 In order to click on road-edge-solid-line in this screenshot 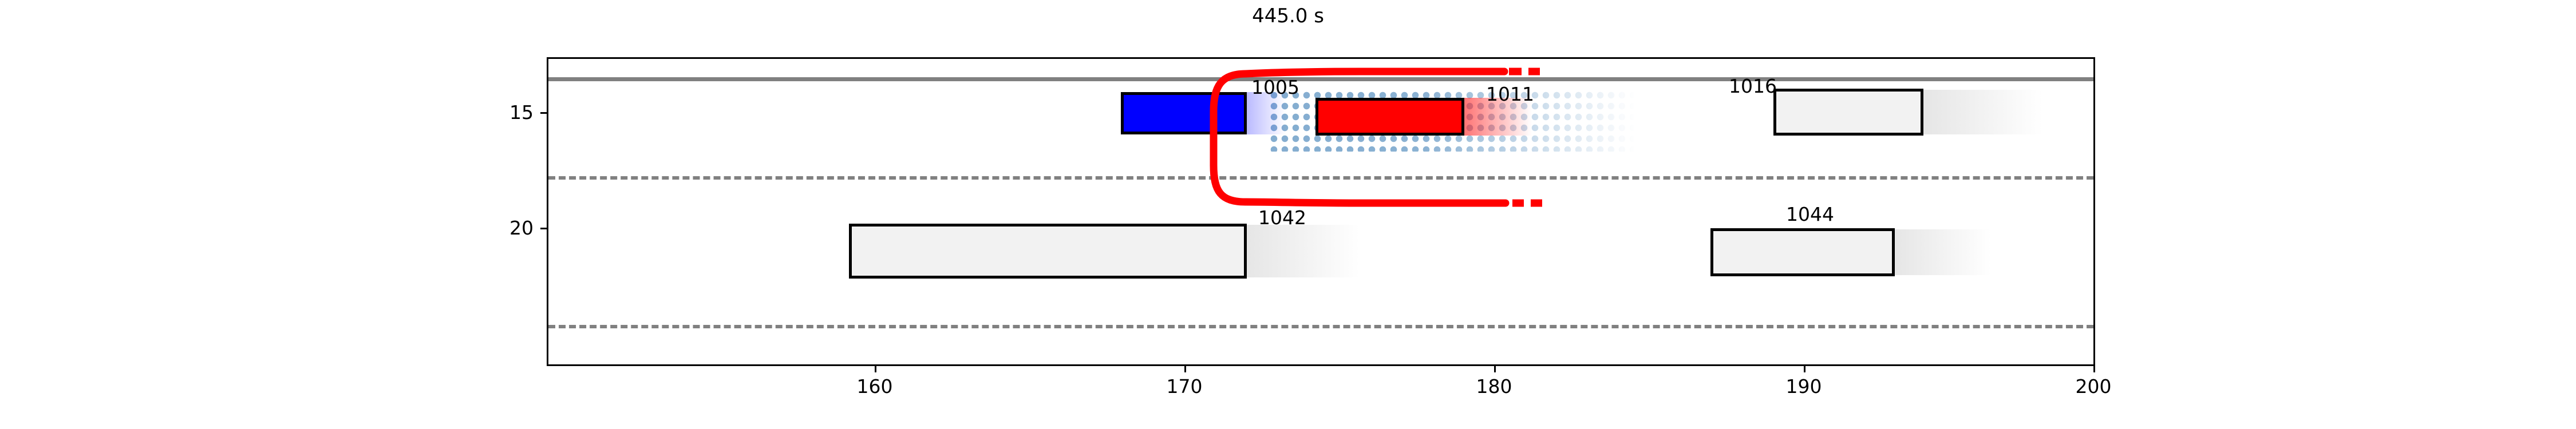, I will do `click(1320, 79)`.